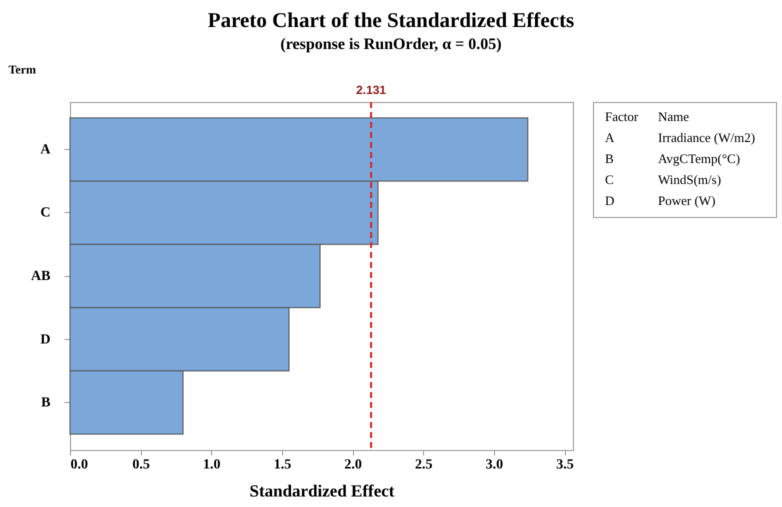 Image resolution: width=782 pixels, height=507 pixels. I want to click on x-tick-label: 0.0, so click(79, 465).